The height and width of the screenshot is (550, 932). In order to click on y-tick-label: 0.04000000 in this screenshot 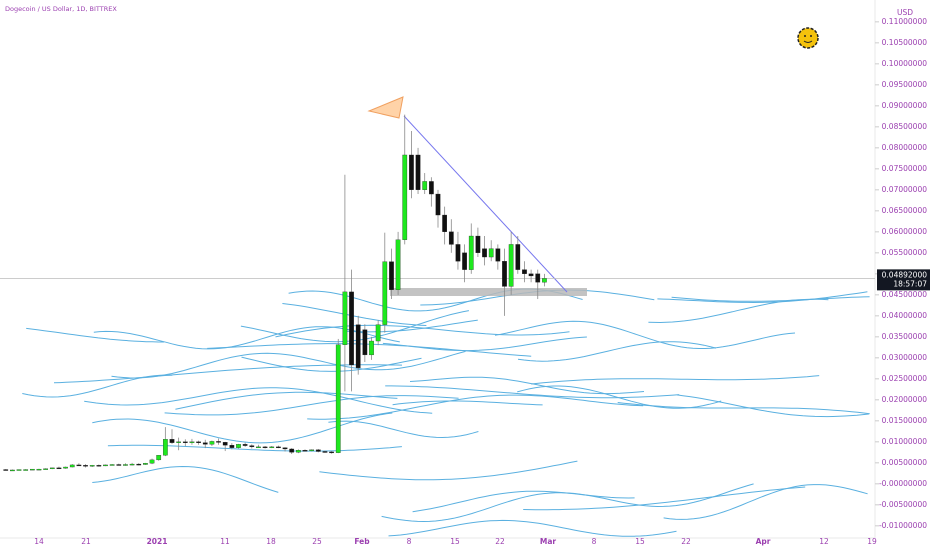, I will do `click(905, 315)`.